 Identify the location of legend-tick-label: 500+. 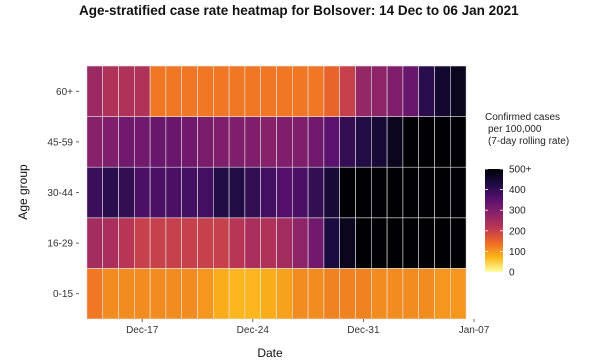
(520, 170).